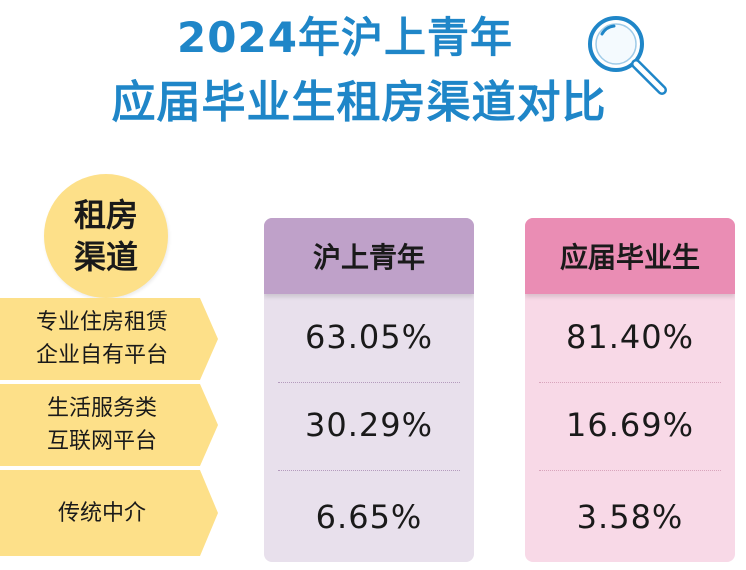  I want to click on corner-label-line-1: 租房, so click(105, 215).